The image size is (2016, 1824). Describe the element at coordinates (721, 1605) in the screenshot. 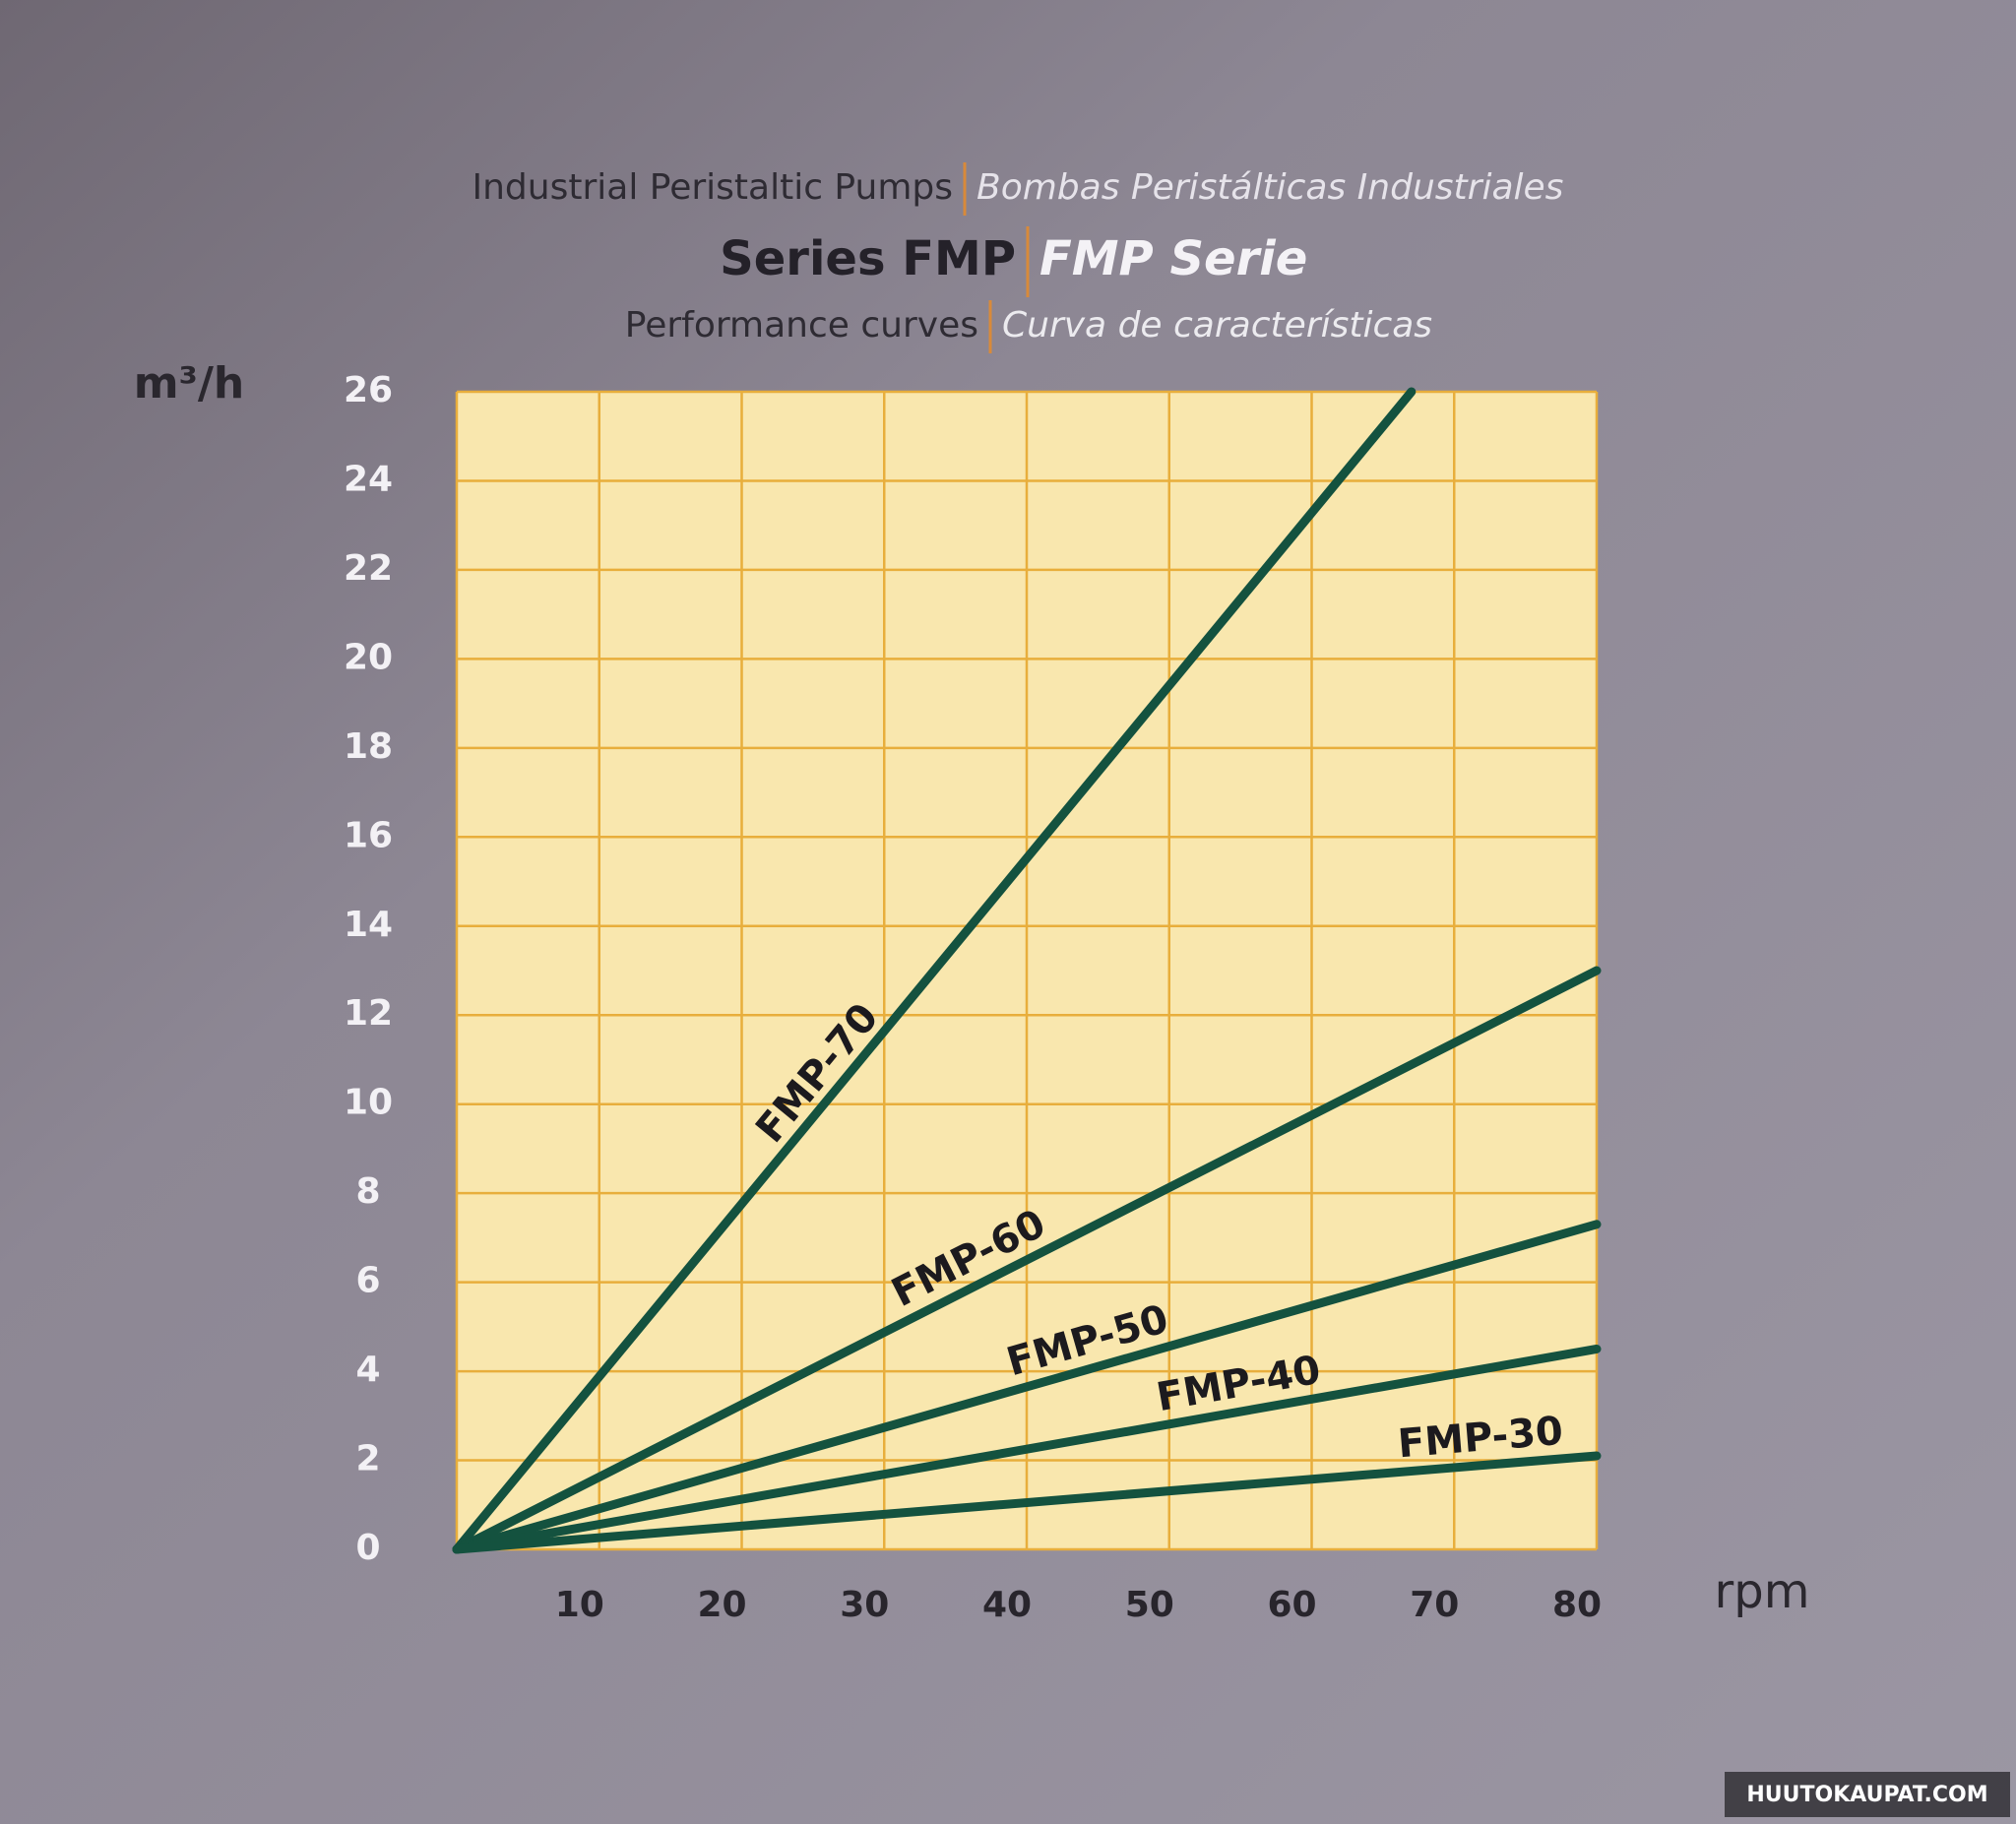

I see `x-tick-label: 20` at that location.